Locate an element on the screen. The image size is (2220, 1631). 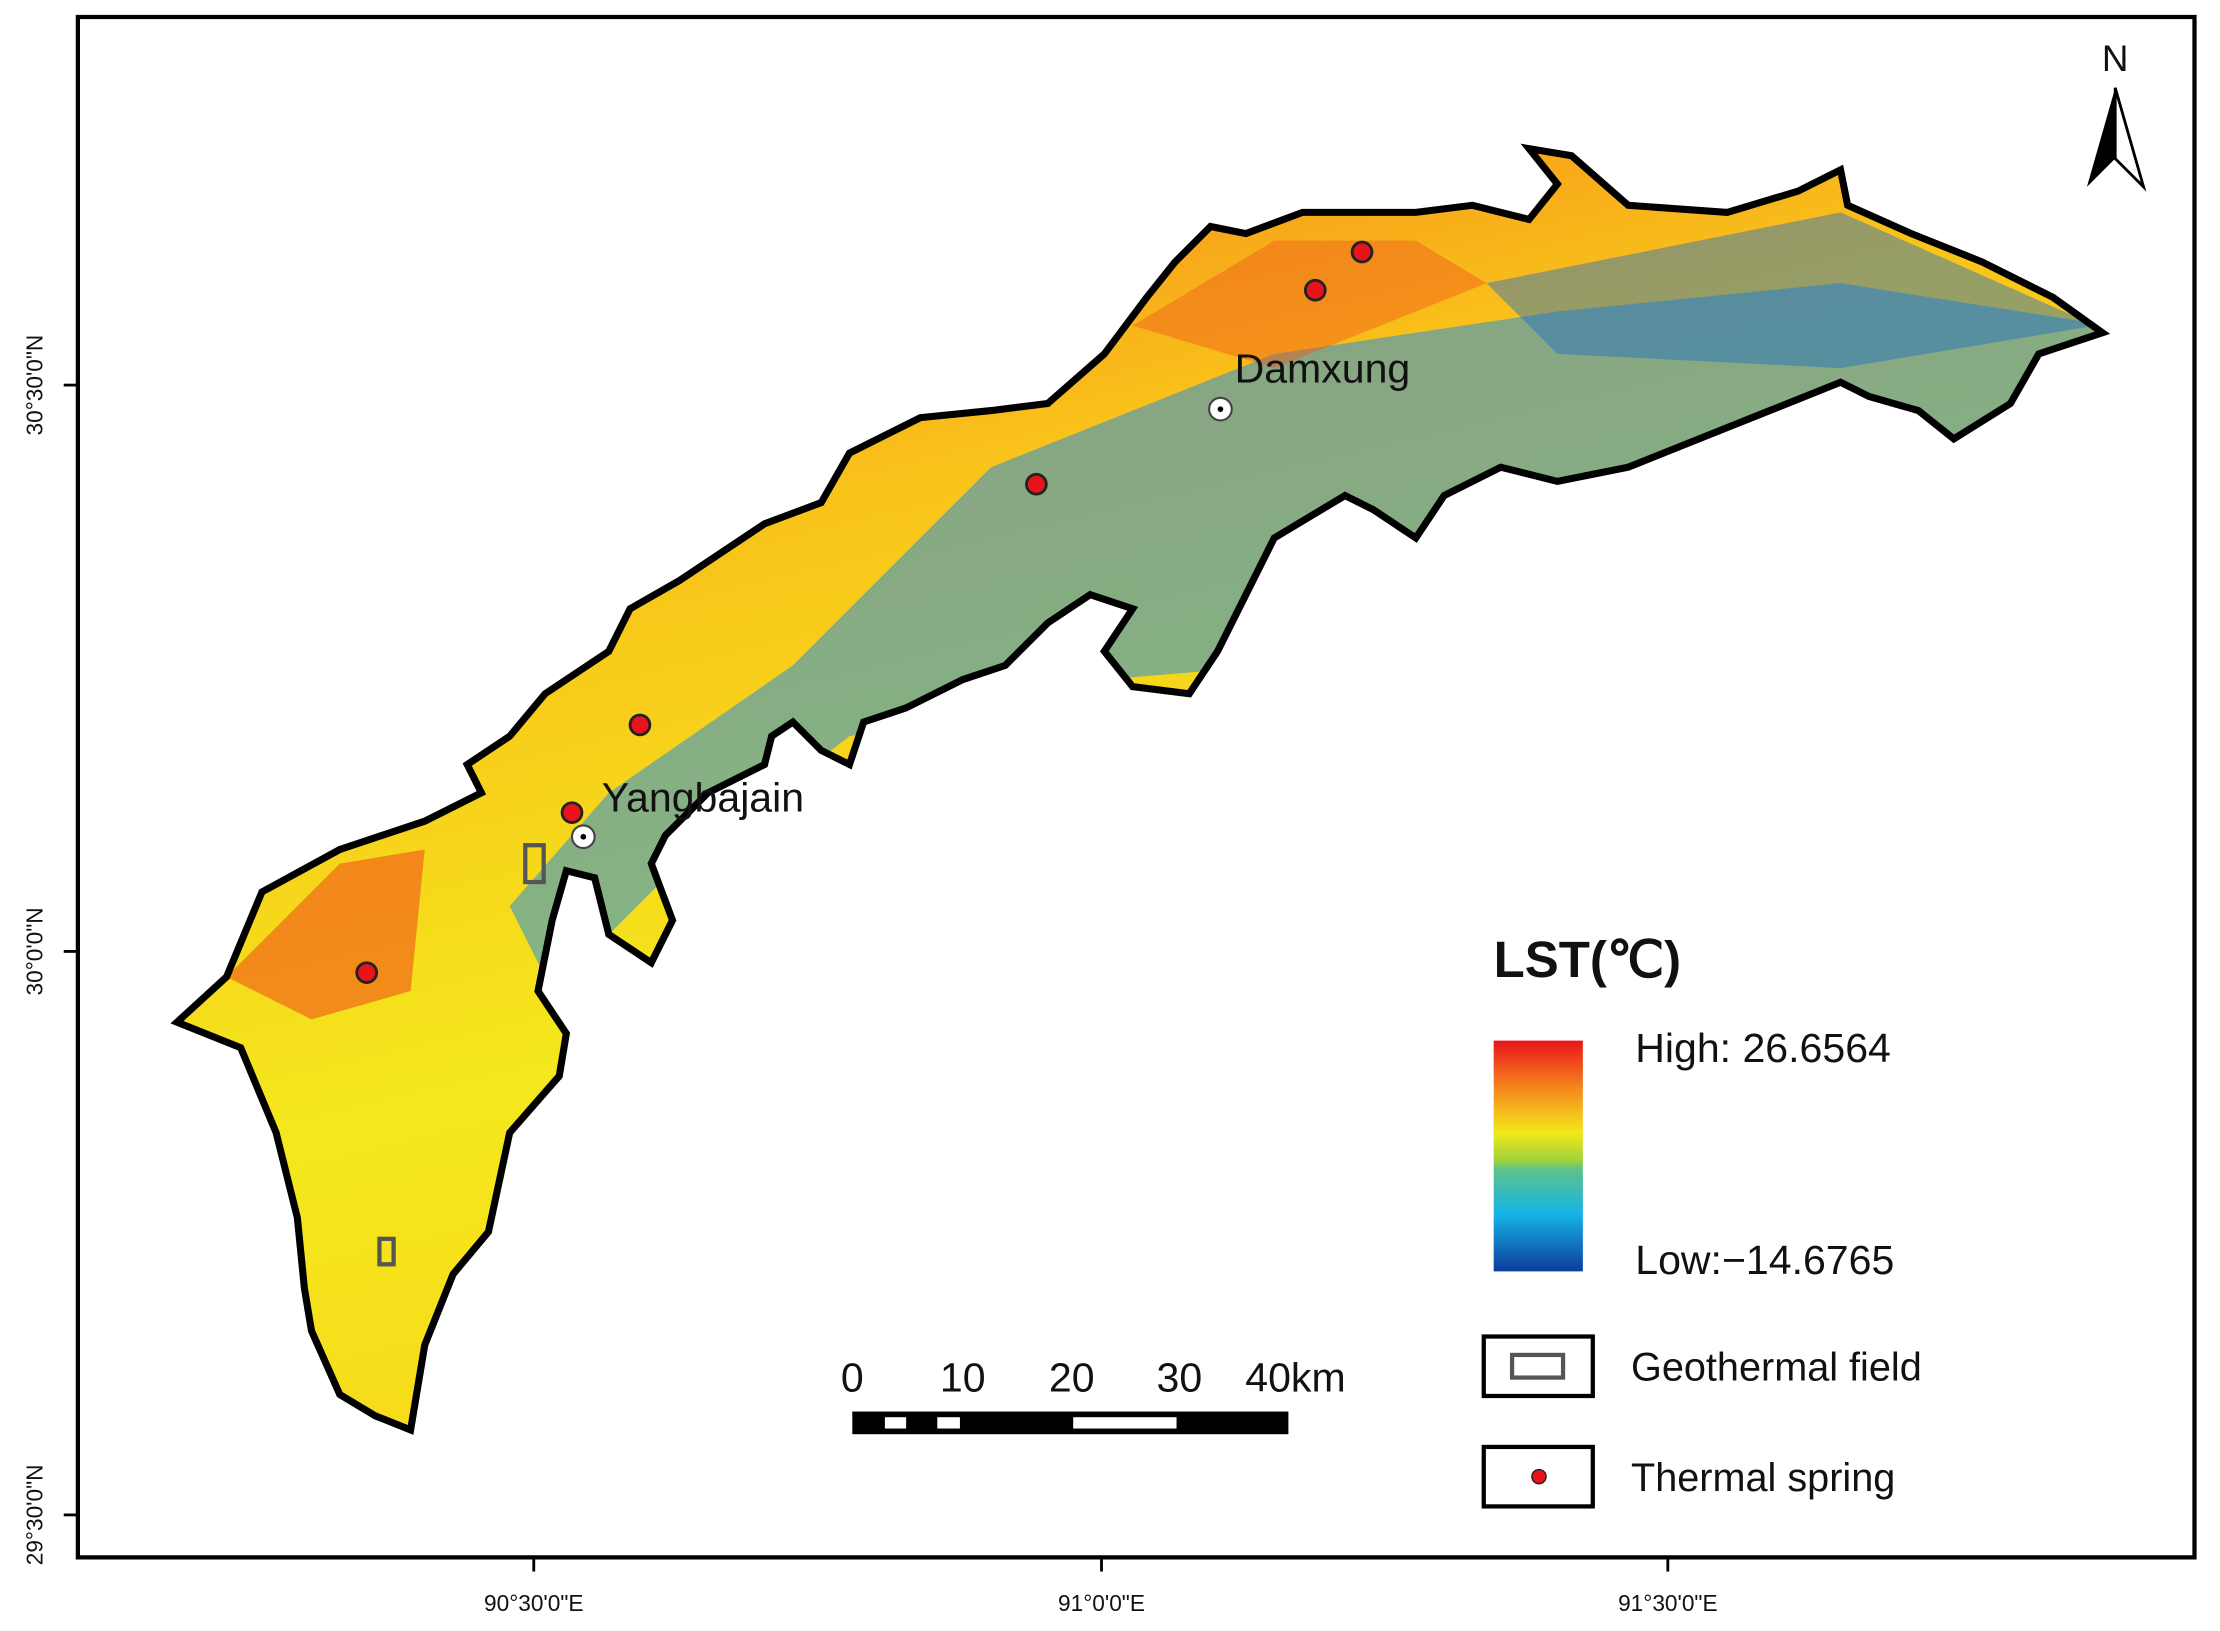
legend-spring-symbol is located at coordinates (1539, 1476).